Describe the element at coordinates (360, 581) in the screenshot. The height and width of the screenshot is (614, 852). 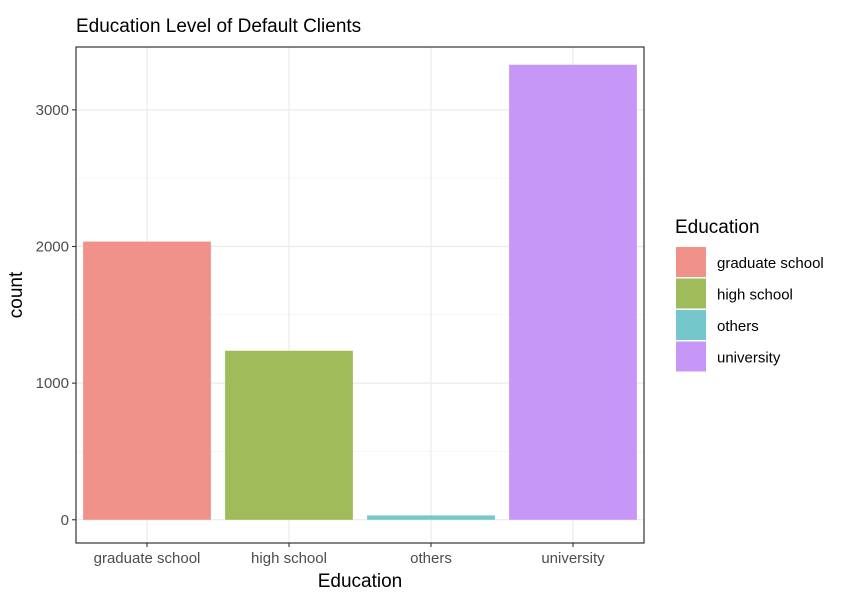
I see `x-axis-title: Education` at that location.